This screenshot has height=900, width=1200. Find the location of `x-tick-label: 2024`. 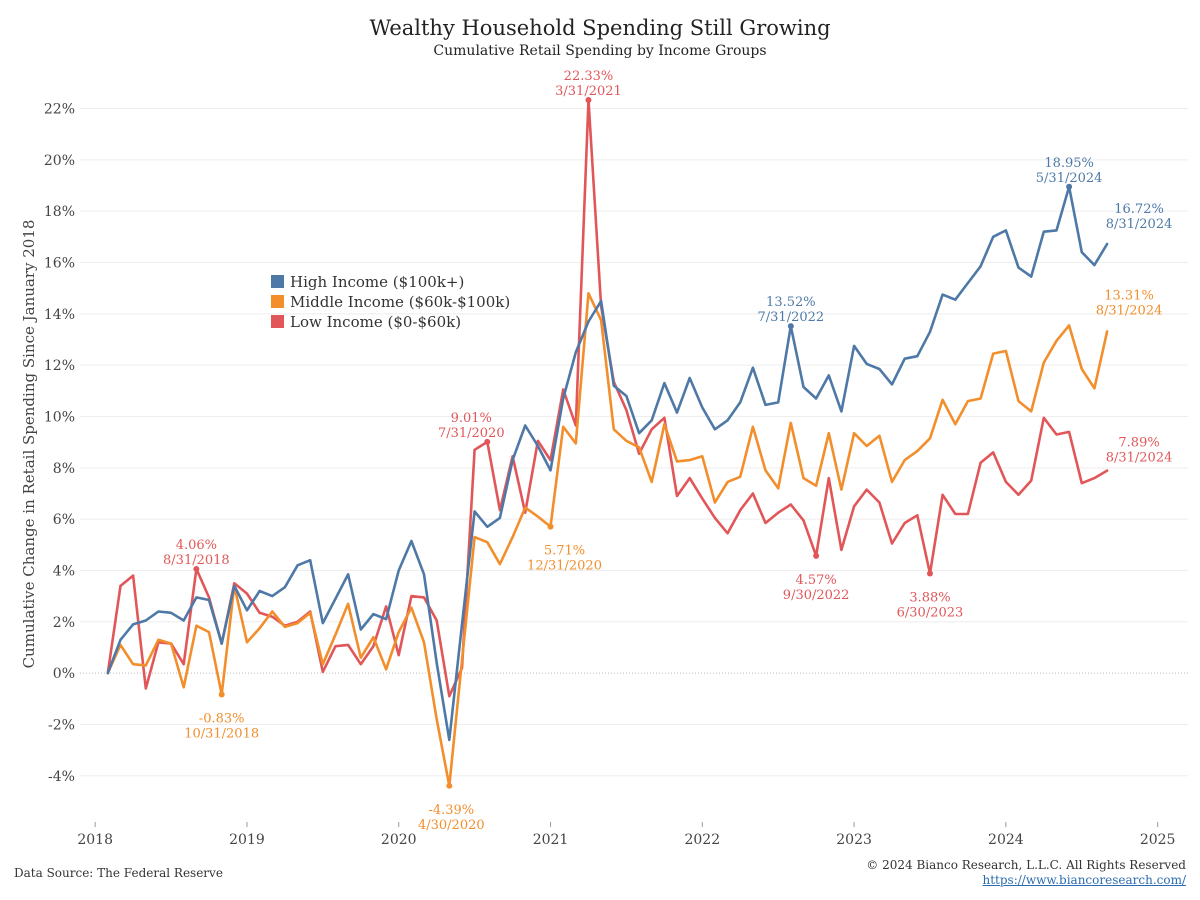

x-tick-label: 2024 is located at coordinates (1006, 840).